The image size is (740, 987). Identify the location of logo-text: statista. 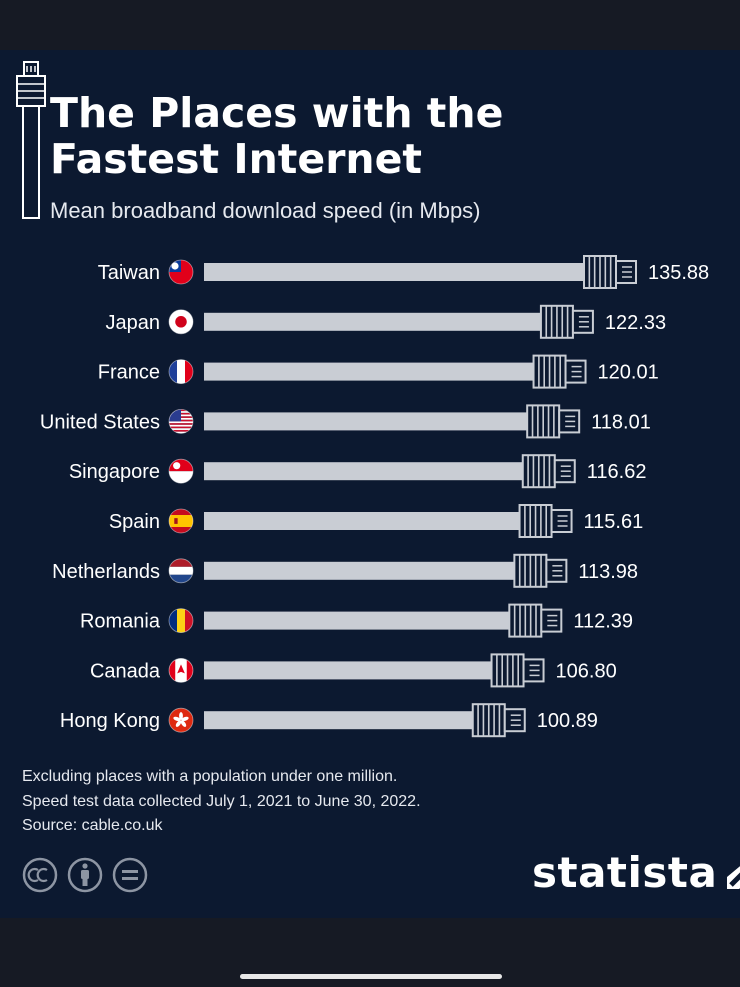
(625, 872).